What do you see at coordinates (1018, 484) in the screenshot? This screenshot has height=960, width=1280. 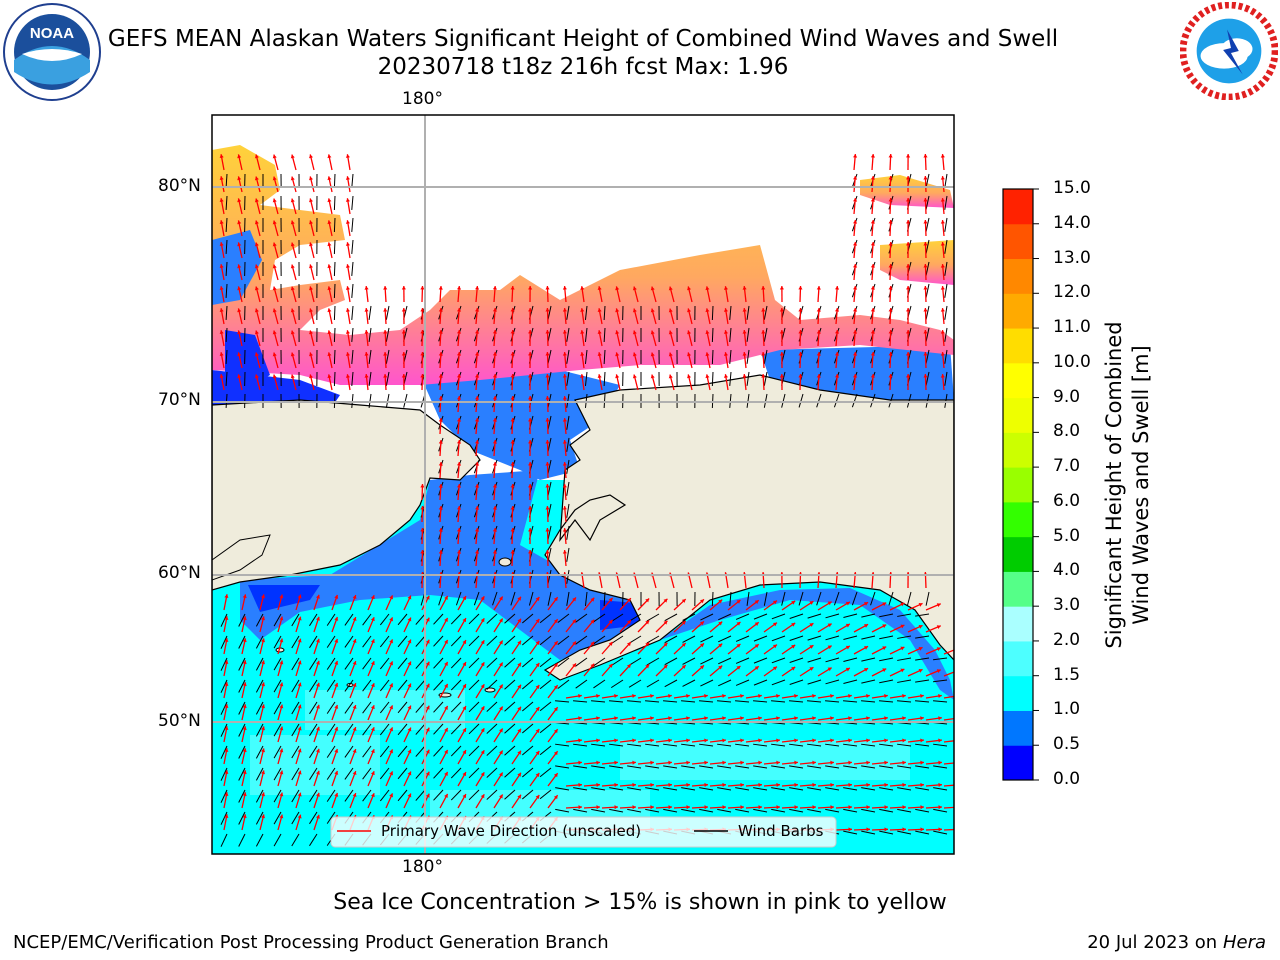 I see `colorbar-frame` at bounding box center [1018, 484].